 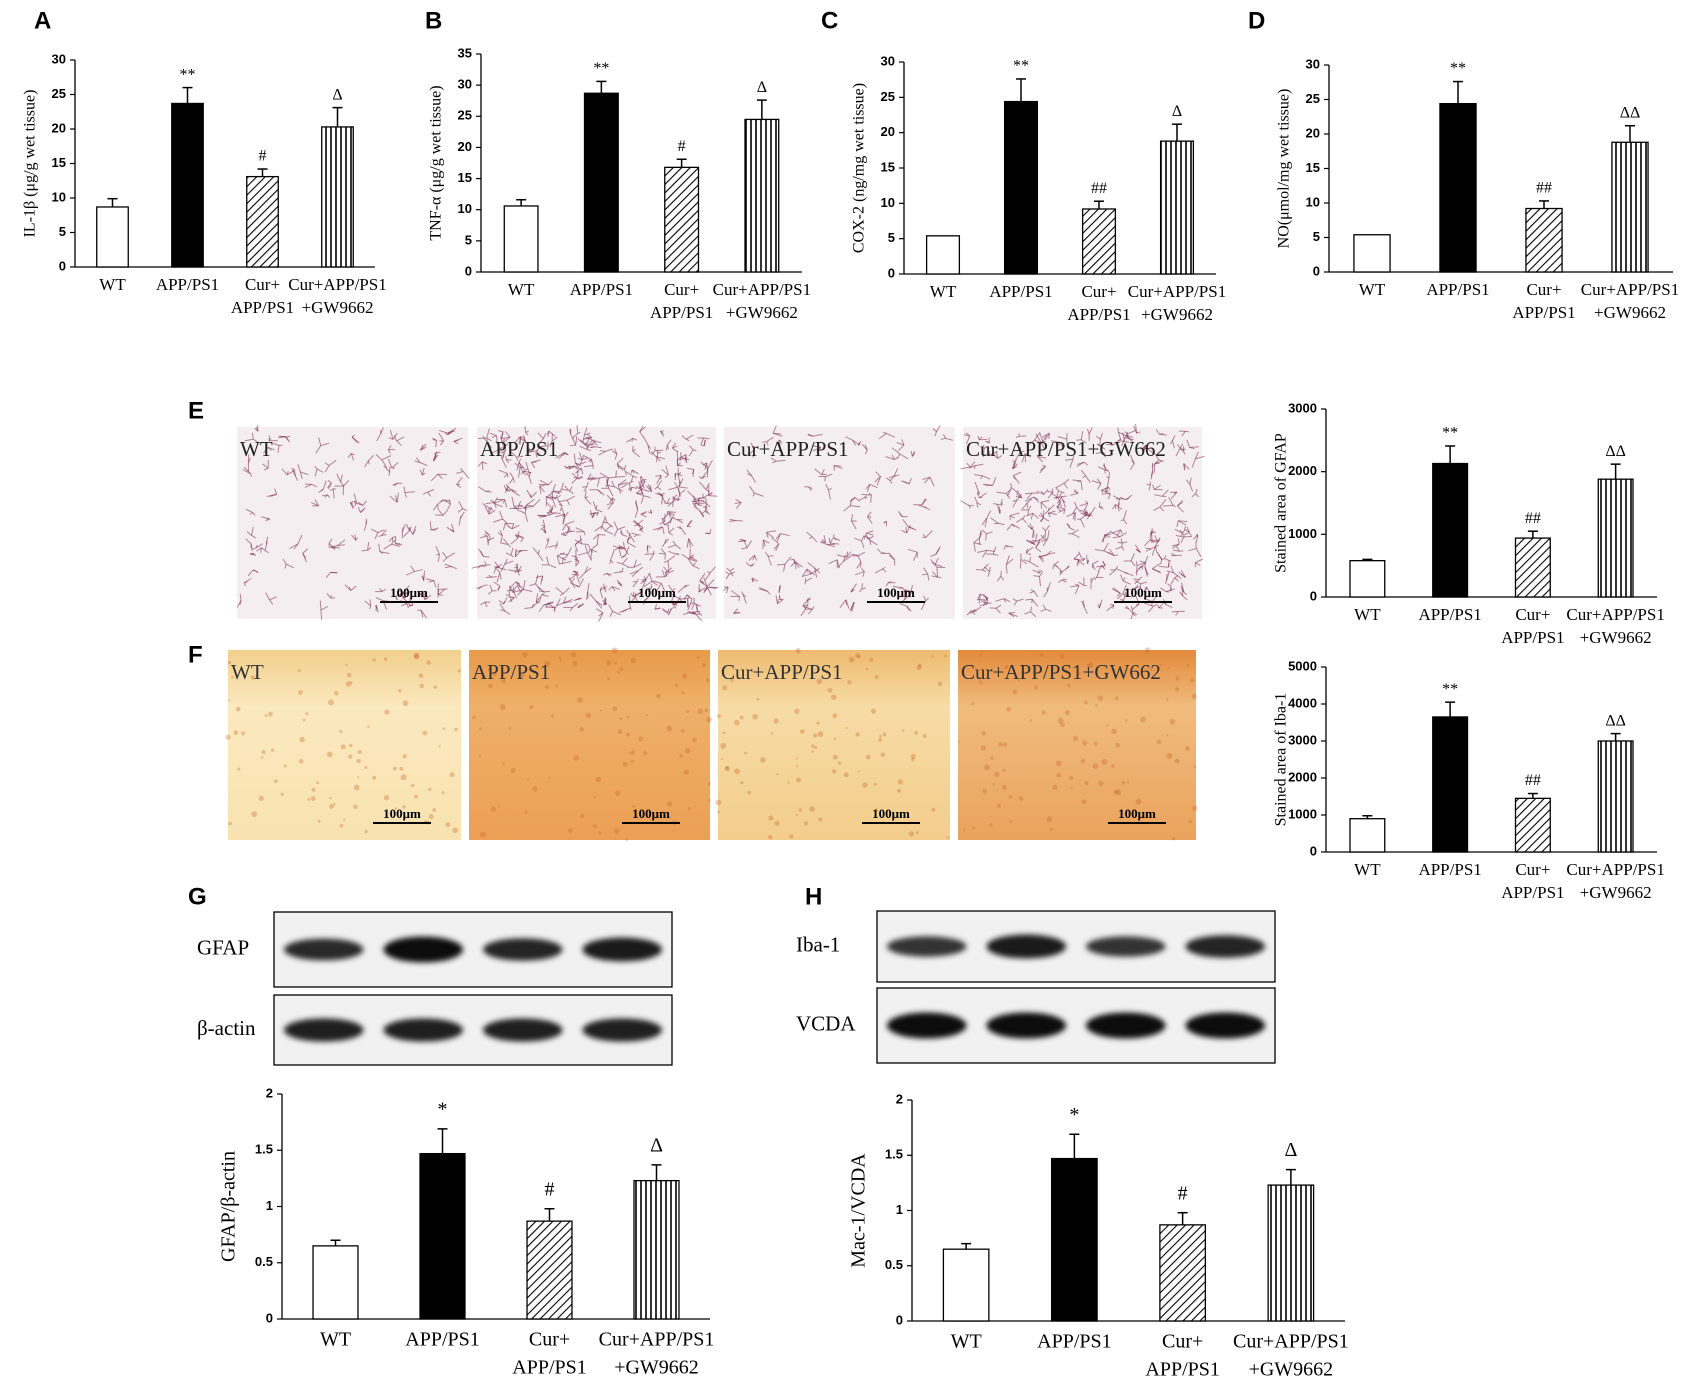 What do you see at coordinates (1450, 433) in the screenshot?
I see `significance-label: **` at bounding box center [1450, 433].